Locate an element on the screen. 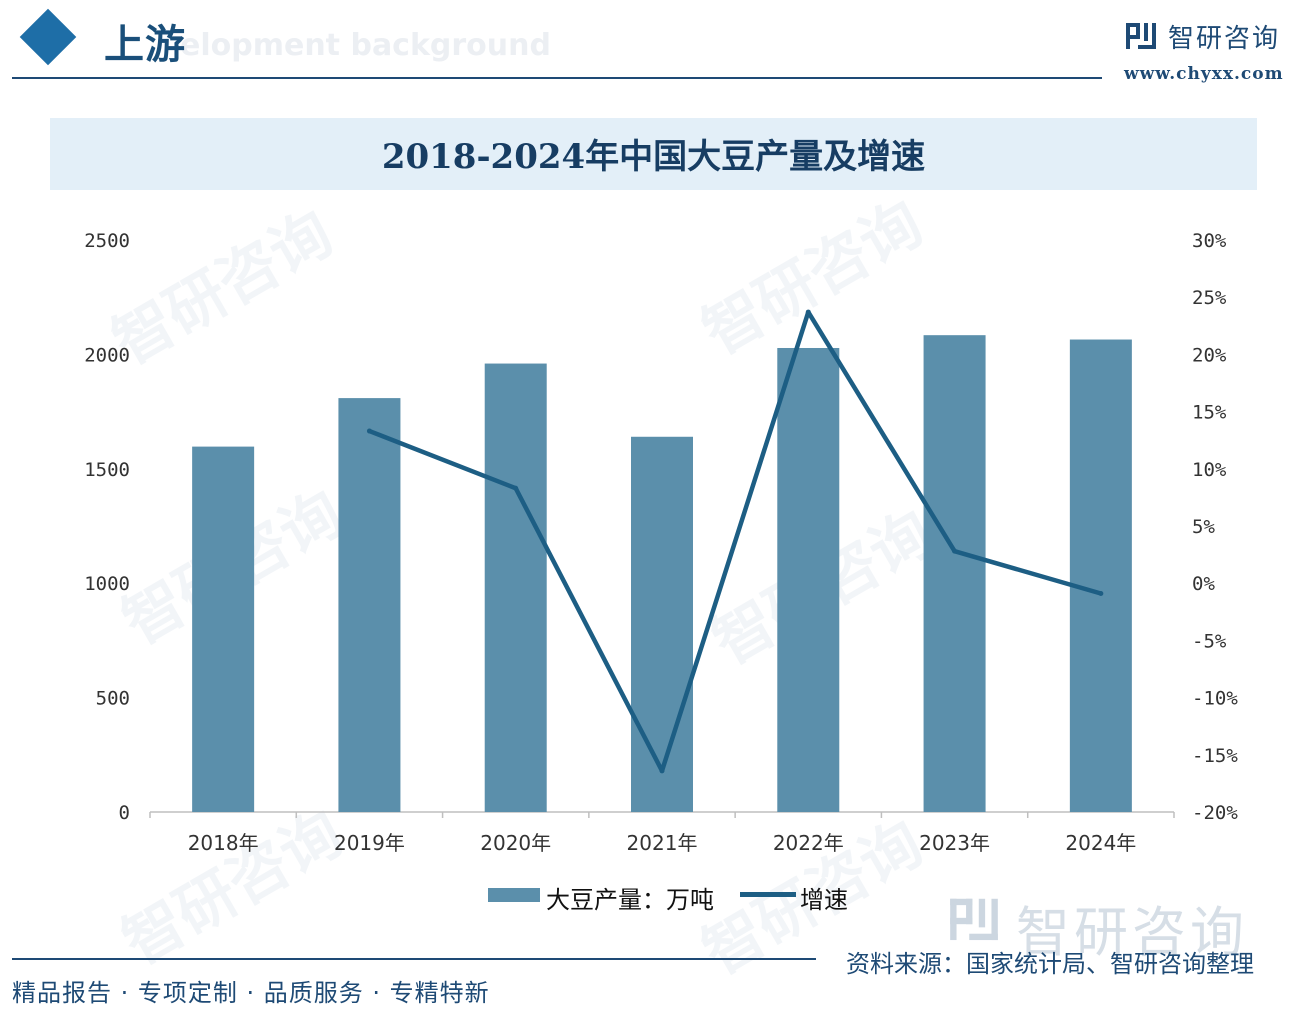 This screenshot has height=1020, width=1312. y-right-tick-label: 0% is located at coordinates (1203, 584).